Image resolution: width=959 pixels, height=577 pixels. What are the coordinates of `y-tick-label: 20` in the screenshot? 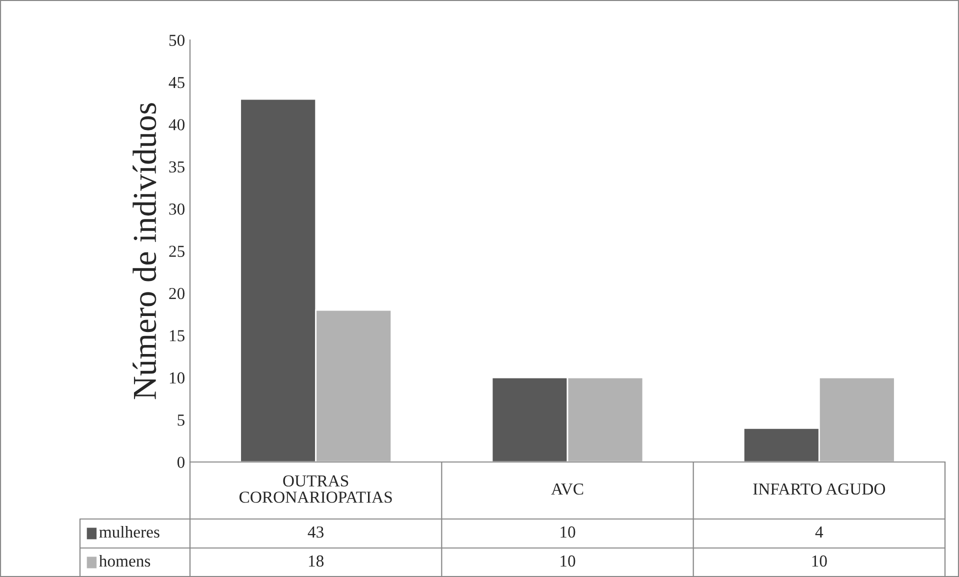 It's located at (177, 294).